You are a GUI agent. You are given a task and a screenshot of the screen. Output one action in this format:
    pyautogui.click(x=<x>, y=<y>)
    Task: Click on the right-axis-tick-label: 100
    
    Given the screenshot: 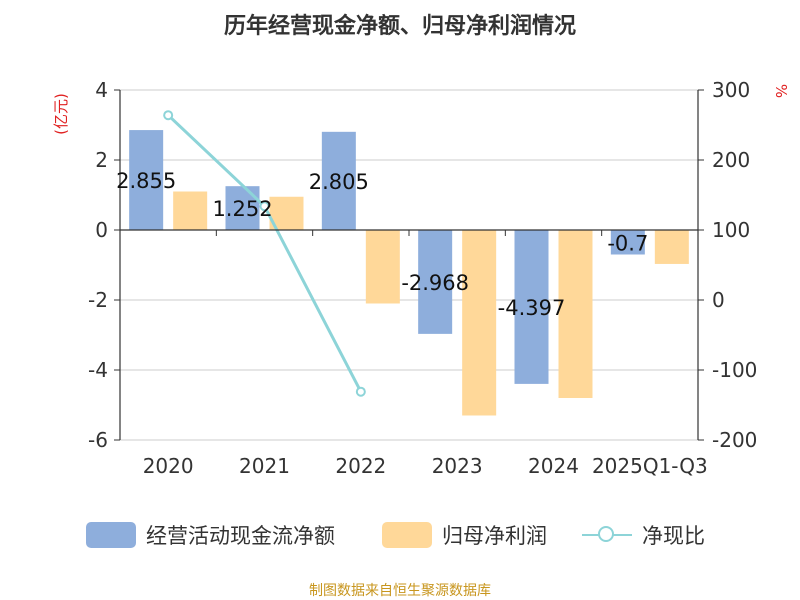 What is the action you would take?
    pyautogui.click(x=731, y=230)
    